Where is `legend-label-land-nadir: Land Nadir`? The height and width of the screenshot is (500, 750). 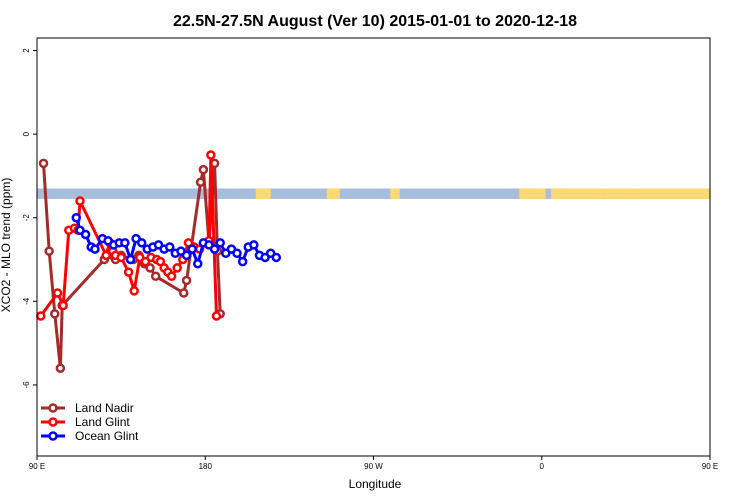 legend-label-land-nadir: Land Nadir is located at coordinates (104, 408).